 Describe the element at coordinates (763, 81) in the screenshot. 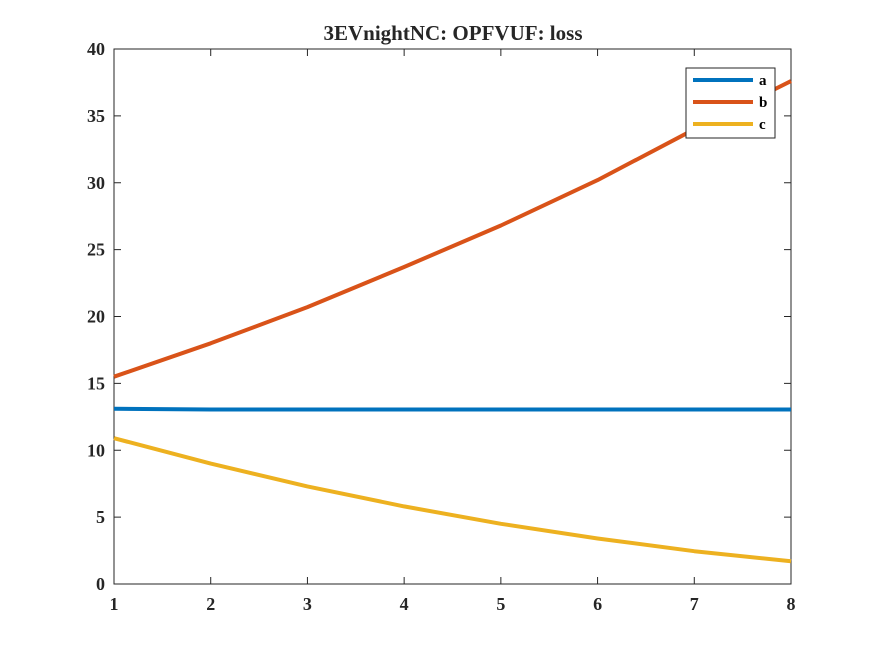

I see `legend-label: a` at that location.